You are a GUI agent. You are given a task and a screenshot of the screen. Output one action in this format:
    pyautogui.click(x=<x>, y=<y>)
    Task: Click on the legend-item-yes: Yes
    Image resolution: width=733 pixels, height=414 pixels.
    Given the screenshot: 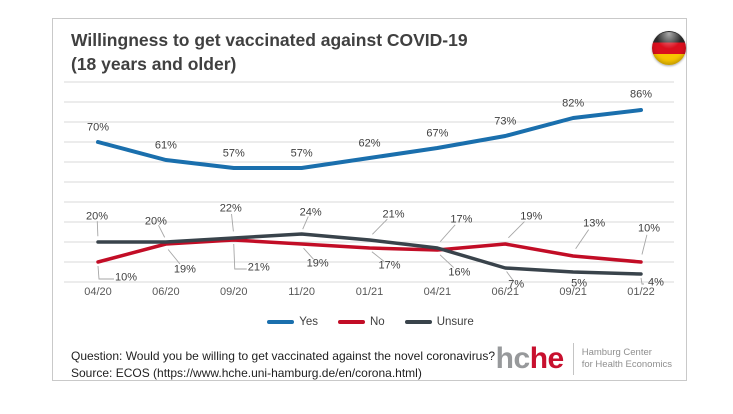 What is the action you would take?
    pyautogui.click(x=292, y=322)
    